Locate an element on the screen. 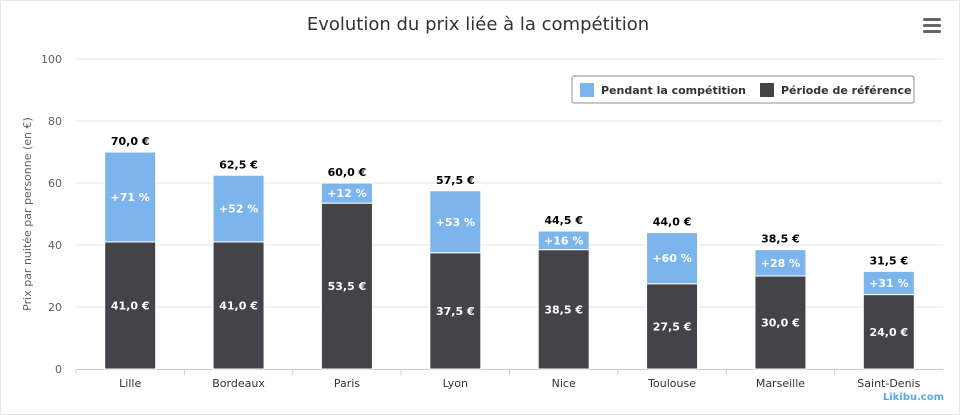 This screenshot has width=960, height=415. data-label-increase: +12 % is located at coordinates (346, 193).